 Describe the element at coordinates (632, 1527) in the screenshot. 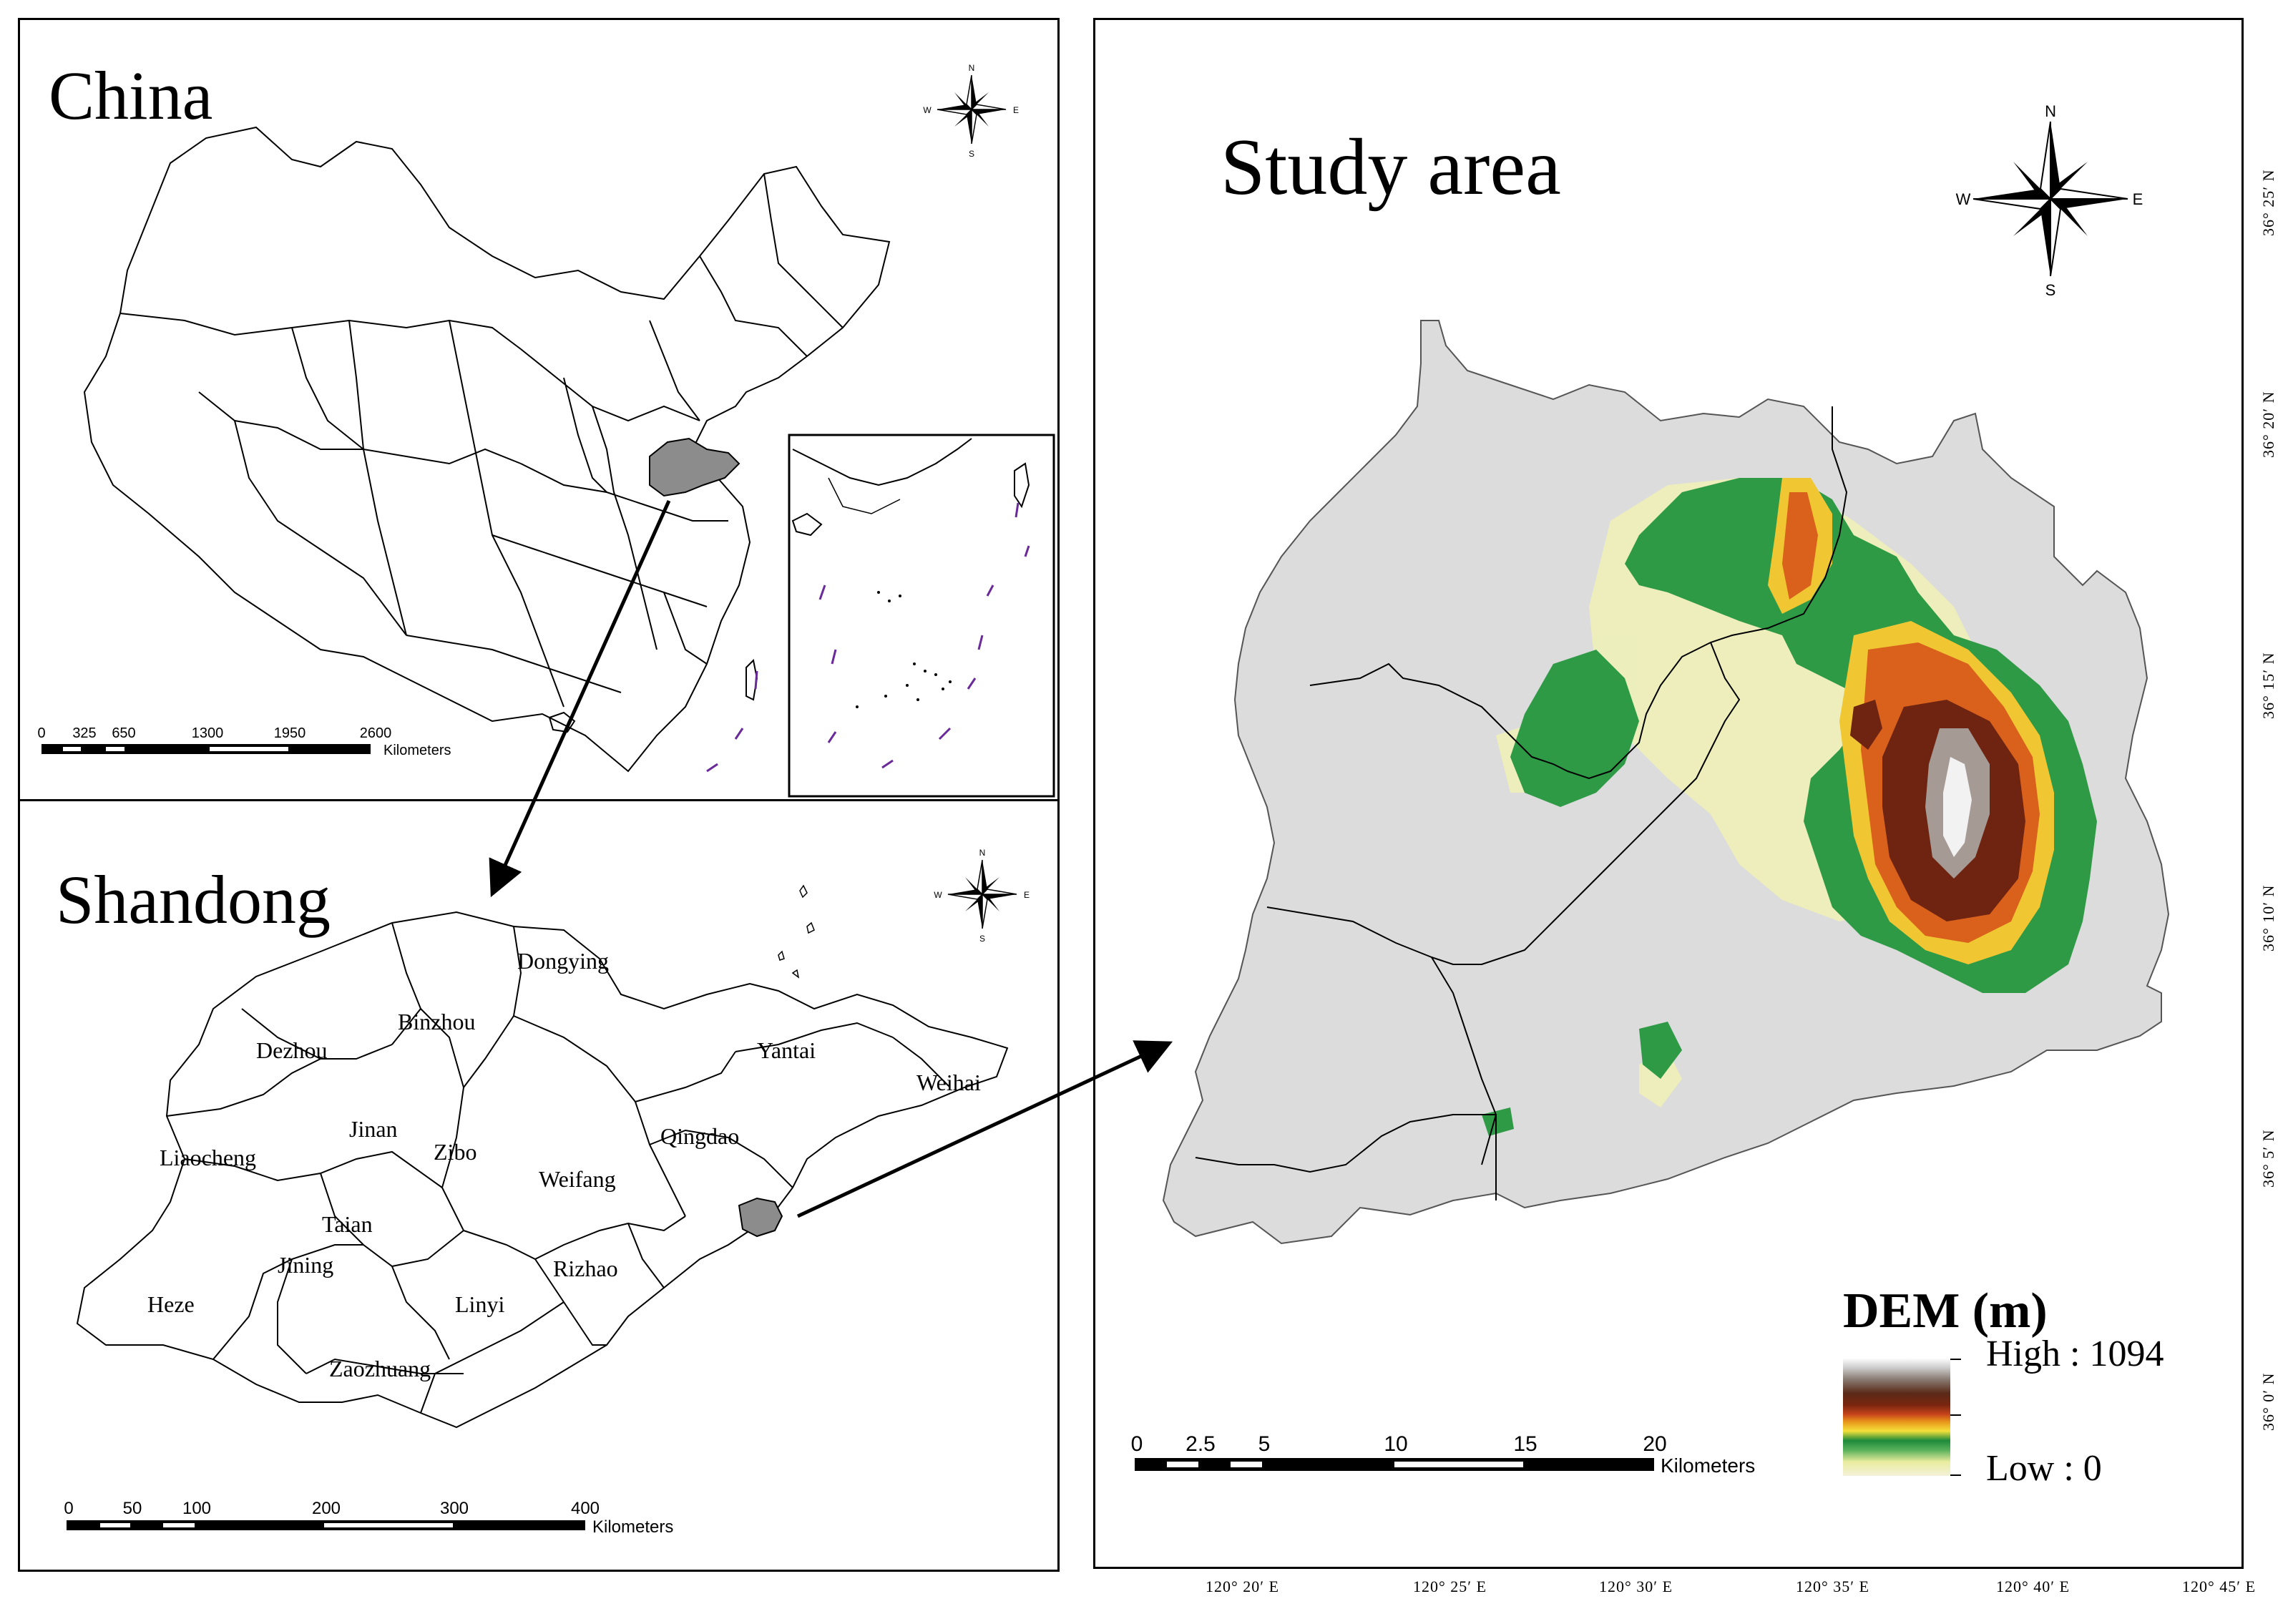

I see `shandong-scale-unit: Kilometers` at that location.